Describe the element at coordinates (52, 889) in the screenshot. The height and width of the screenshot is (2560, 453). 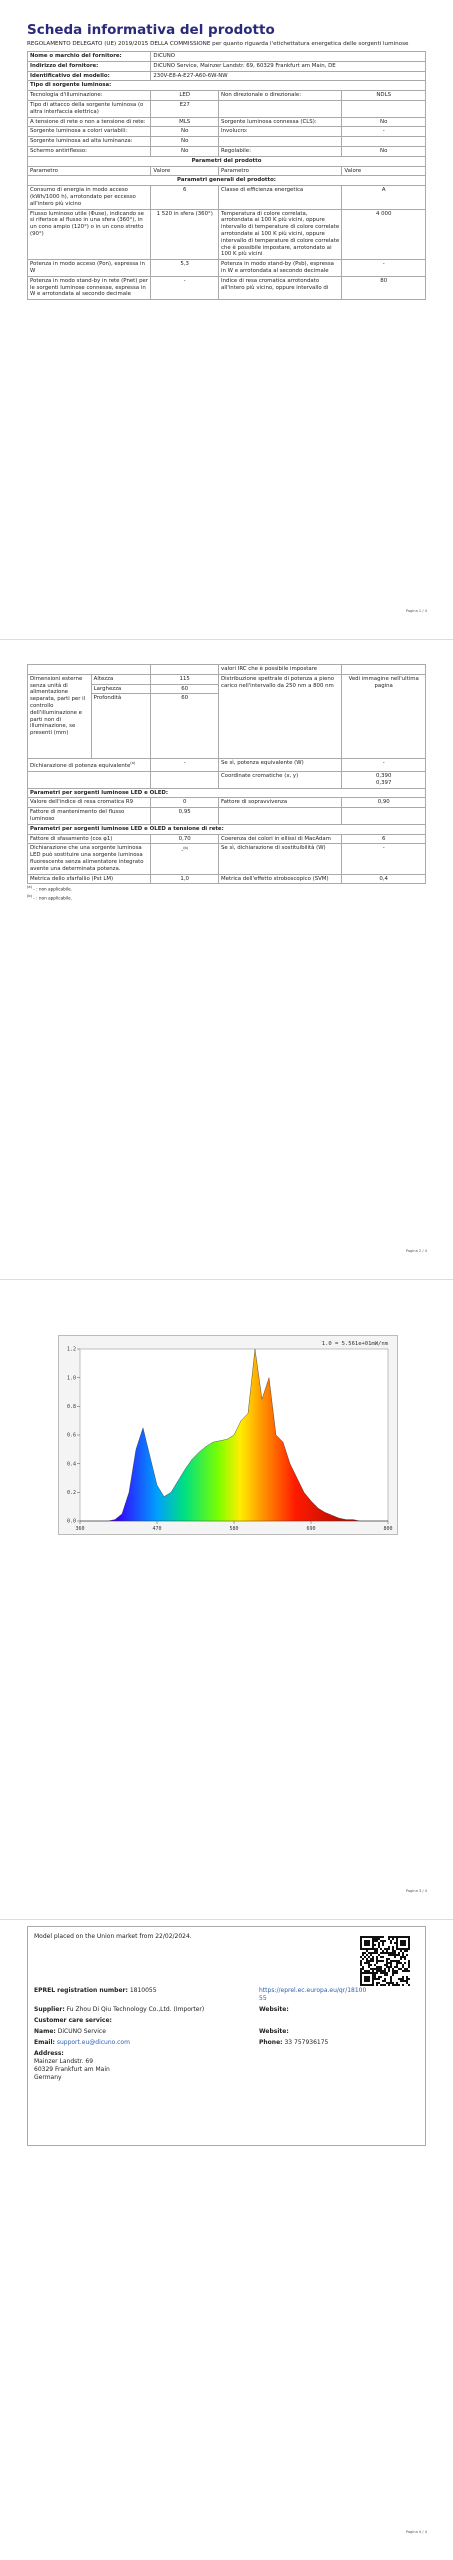
I see `text: - : non applicabile.` at that location.